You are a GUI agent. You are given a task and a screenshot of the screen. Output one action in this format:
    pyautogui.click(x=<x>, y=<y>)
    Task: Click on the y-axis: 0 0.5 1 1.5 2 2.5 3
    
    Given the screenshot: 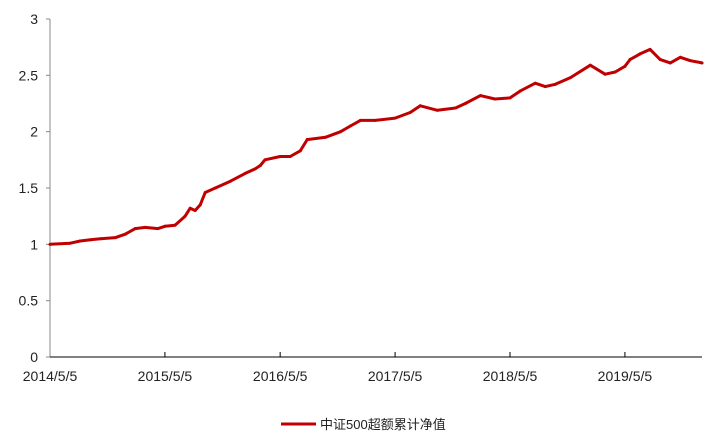 What is the action you would take?
    pyautogui.click(x=34, y=188)
    